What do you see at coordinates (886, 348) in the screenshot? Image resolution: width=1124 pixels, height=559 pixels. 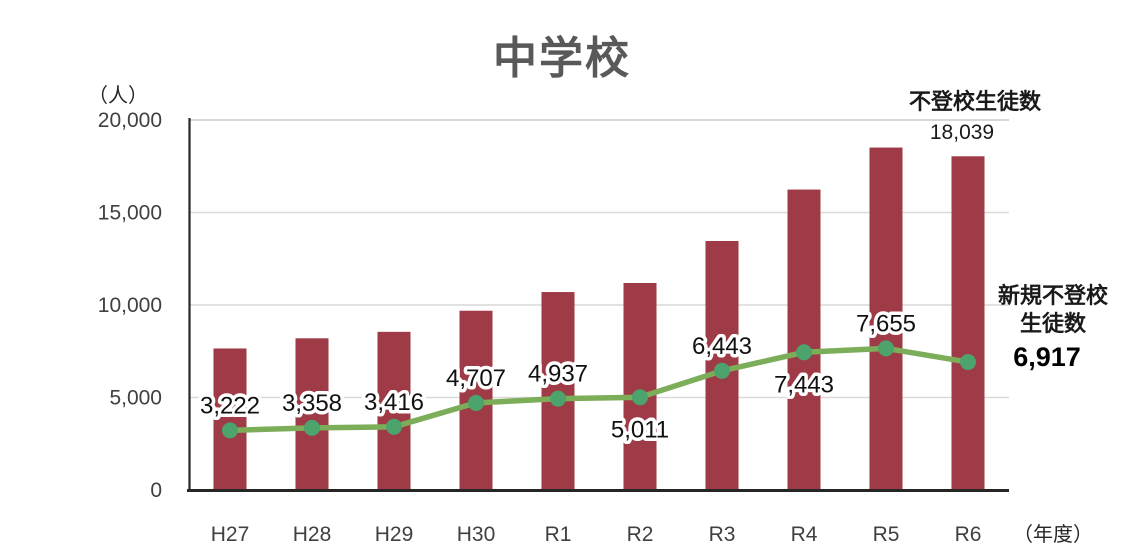 I see `line-marker-r5` at bounding box center [886, 348].